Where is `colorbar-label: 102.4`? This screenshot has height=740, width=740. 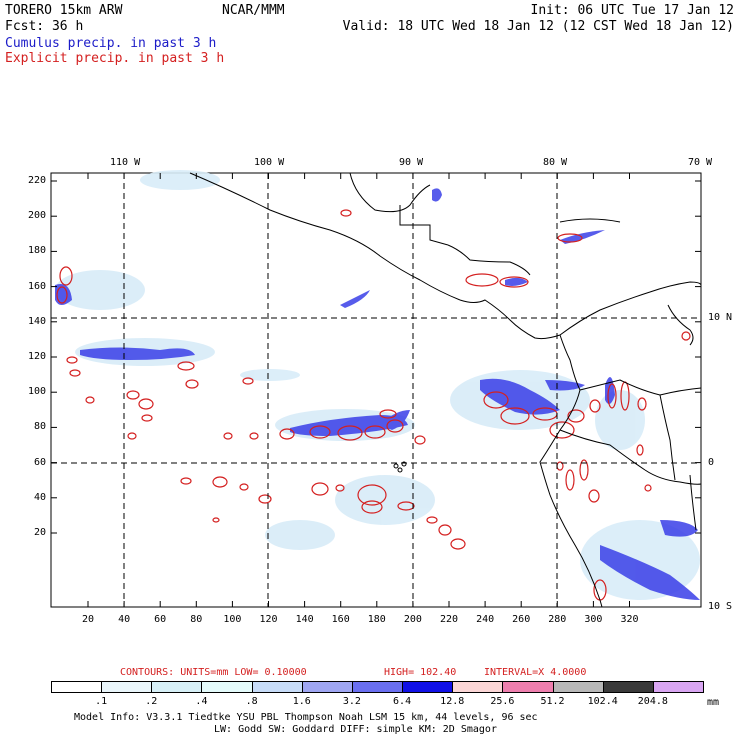
colorbar-label: 102.4 is located at coordinates (602, 701).